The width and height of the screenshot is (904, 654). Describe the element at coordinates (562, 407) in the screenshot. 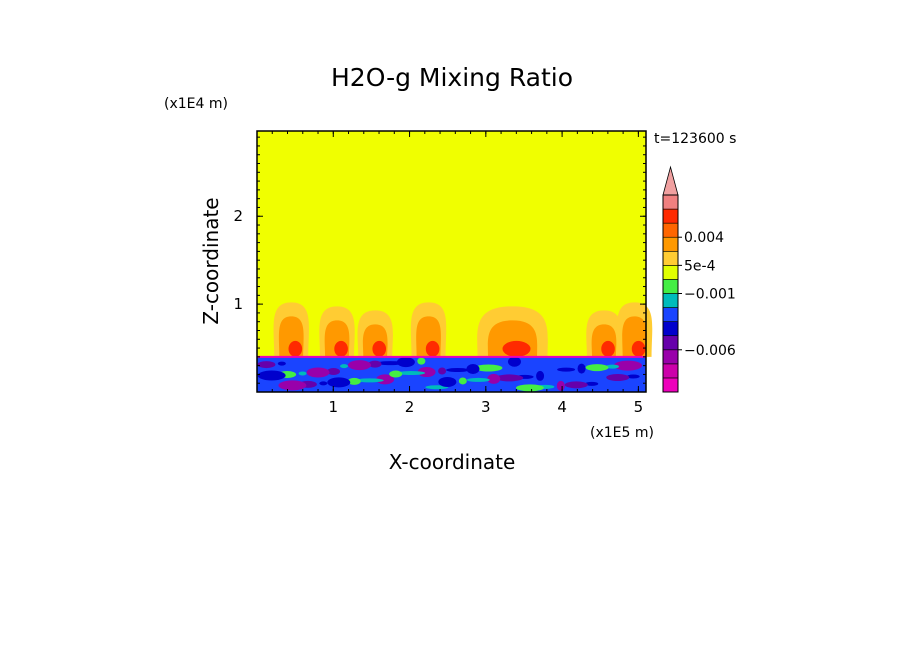

I see `x-tick-label: 4` at that location.